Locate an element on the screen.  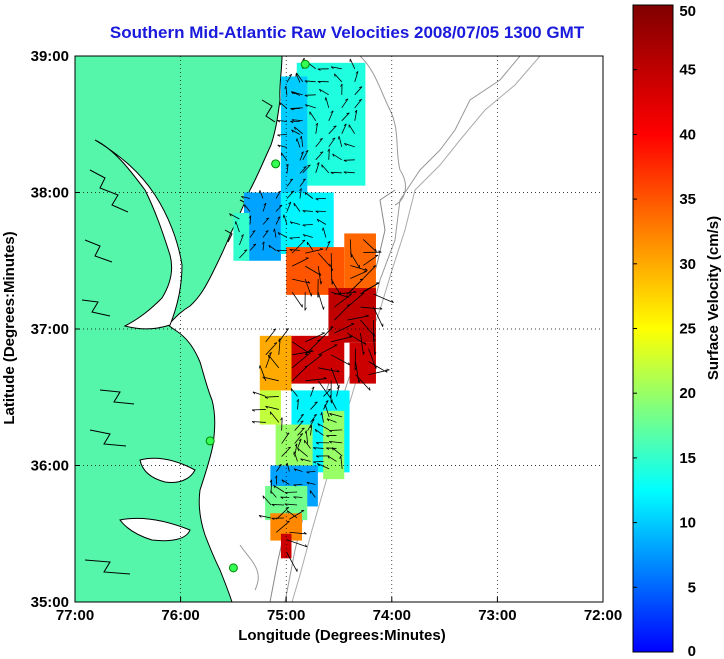
y-axis-ticks: 39:00 38:00 37:00 36:00 35:00 is located at coordinates (55, 329).